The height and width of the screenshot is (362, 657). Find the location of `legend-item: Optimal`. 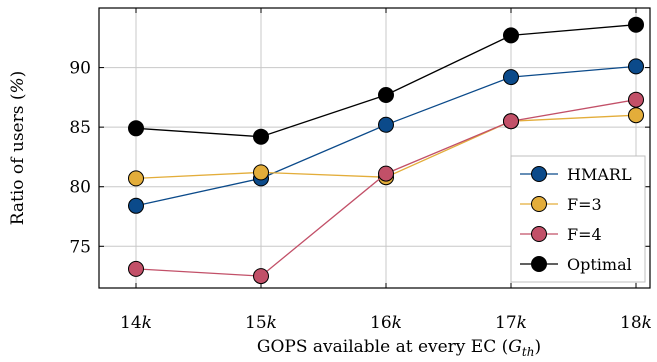

legend-item: Optimal is located at coordinates (576, 264).